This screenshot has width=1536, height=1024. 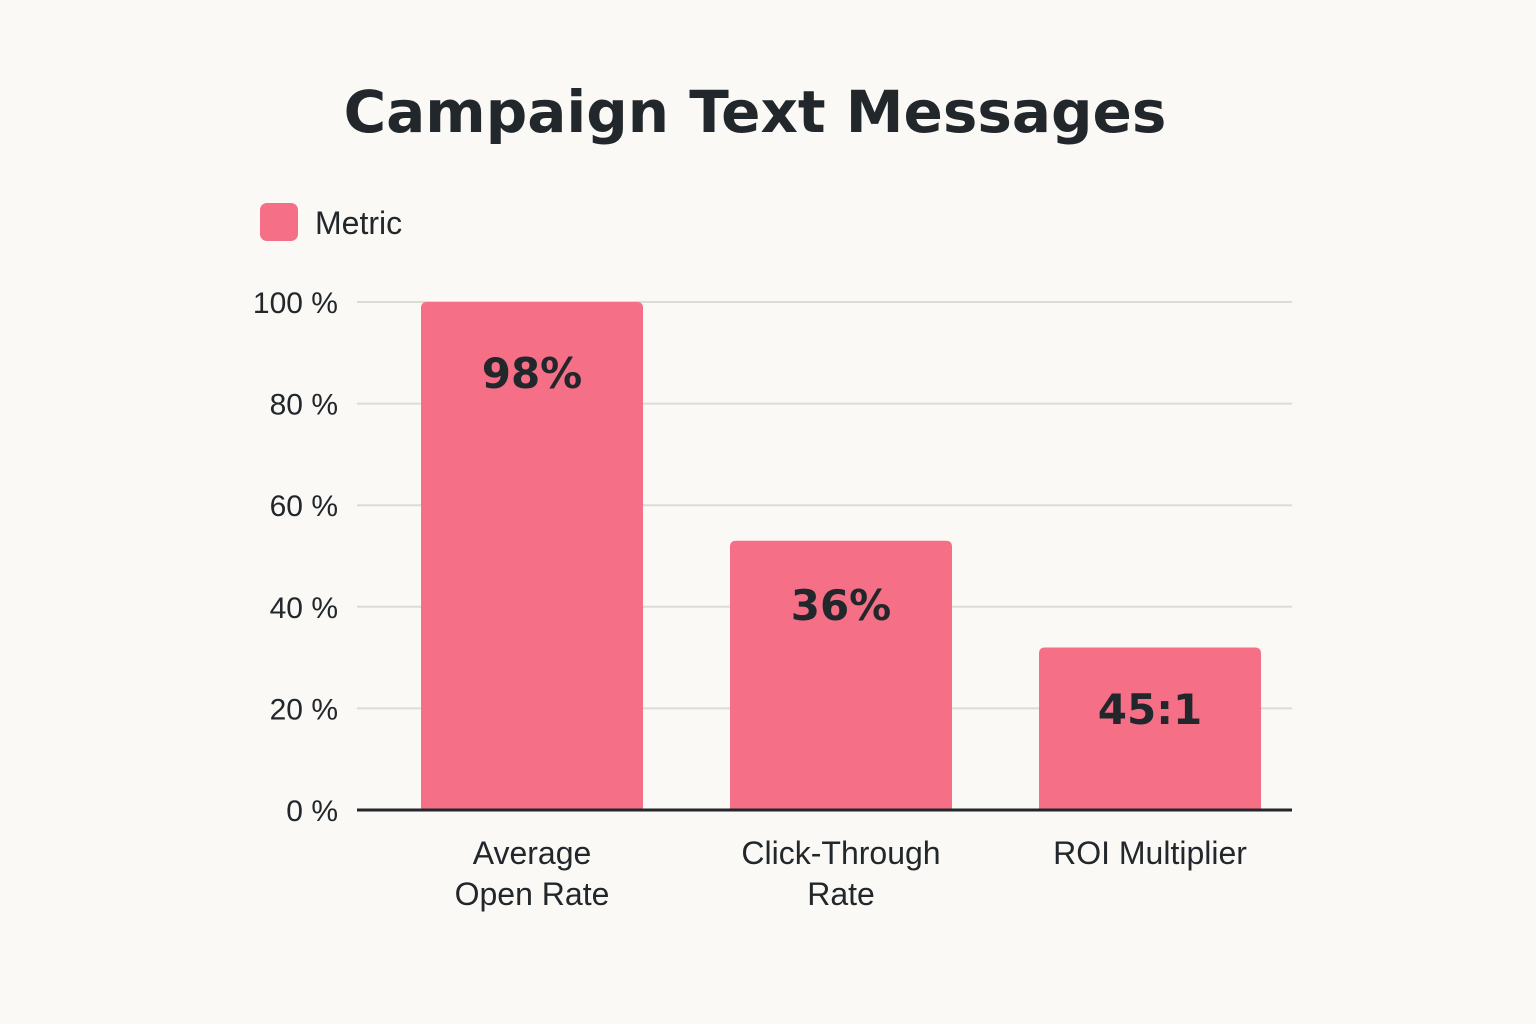 What do you see at coordinates (304, 709) in the screenshot?
I see `y-tick-label: 20 %` at bounding box center [304, 709].